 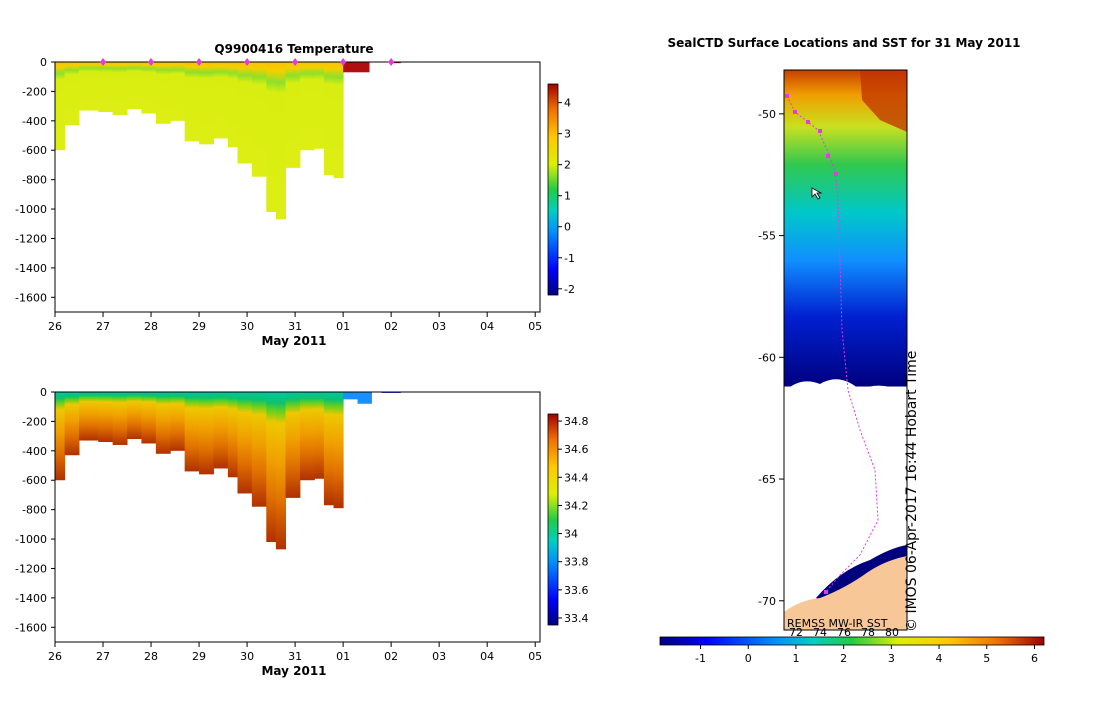 What do you see at coordinates (1034, 658) in the screenshot?
I see `colorbar-tick-label: 6` at bounding box center [1034, 658].